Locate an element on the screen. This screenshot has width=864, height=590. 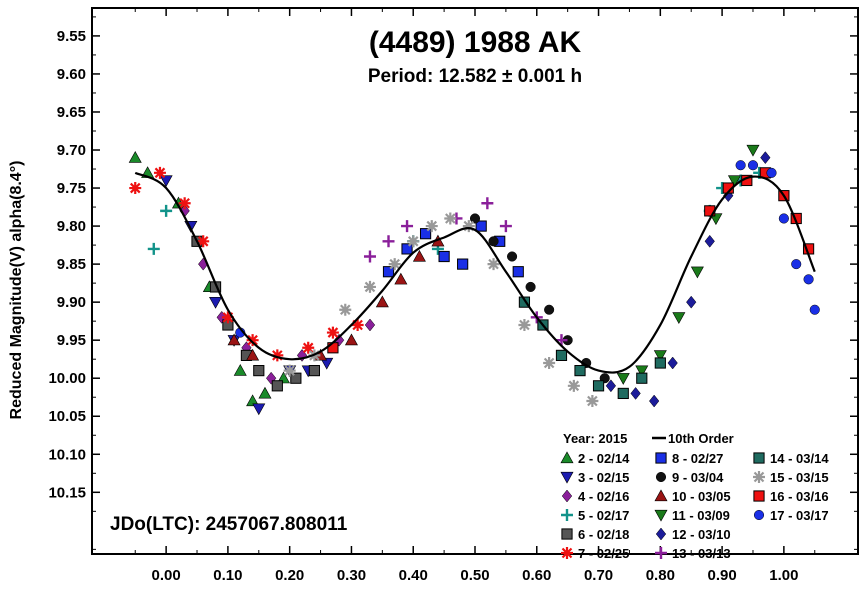
legend-item-label: 7 - 02/25 is located at coordinates (603, 553).